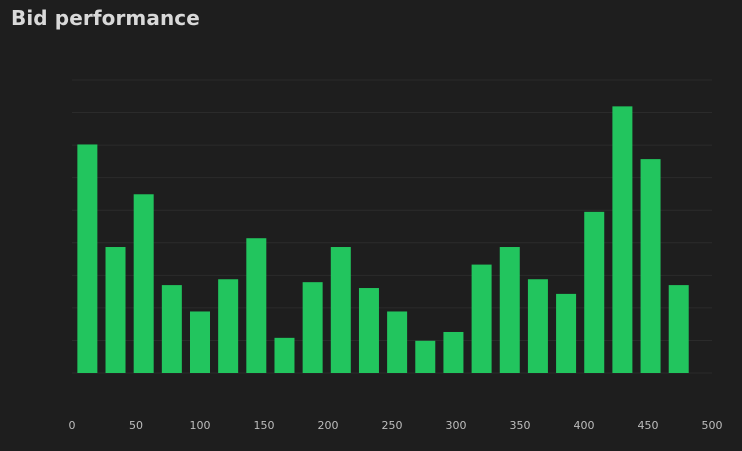 The width and height of the screenshot is (742, 451). I want to click on x-tick-label: 100, so click(200, 425).